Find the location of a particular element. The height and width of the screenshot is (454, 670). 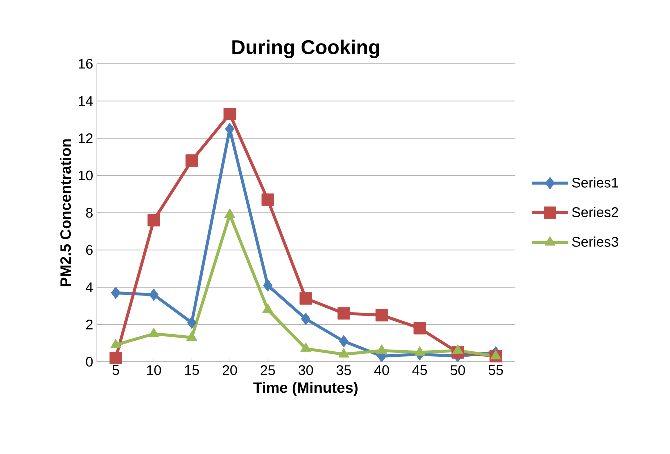

legend-label: Series3 is located at coordinates (595, 242).